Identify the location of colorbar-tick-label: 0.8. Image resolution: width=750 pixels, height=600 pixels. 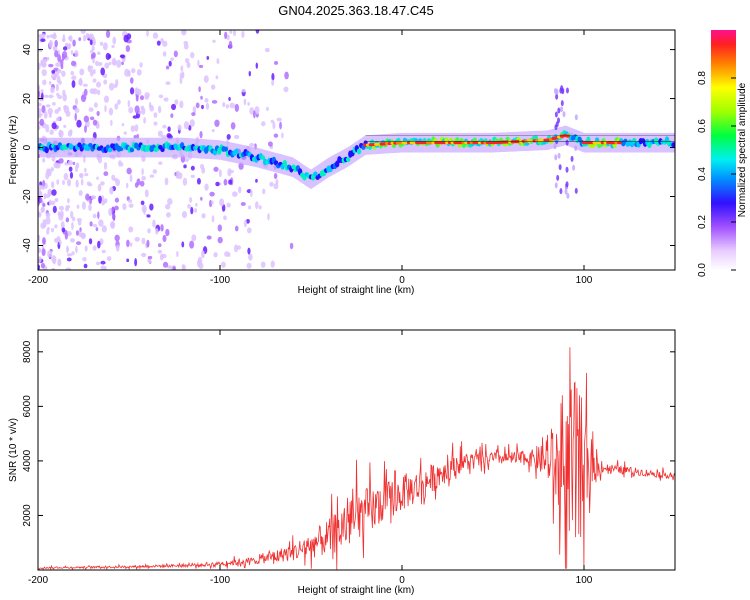
(702, 78).